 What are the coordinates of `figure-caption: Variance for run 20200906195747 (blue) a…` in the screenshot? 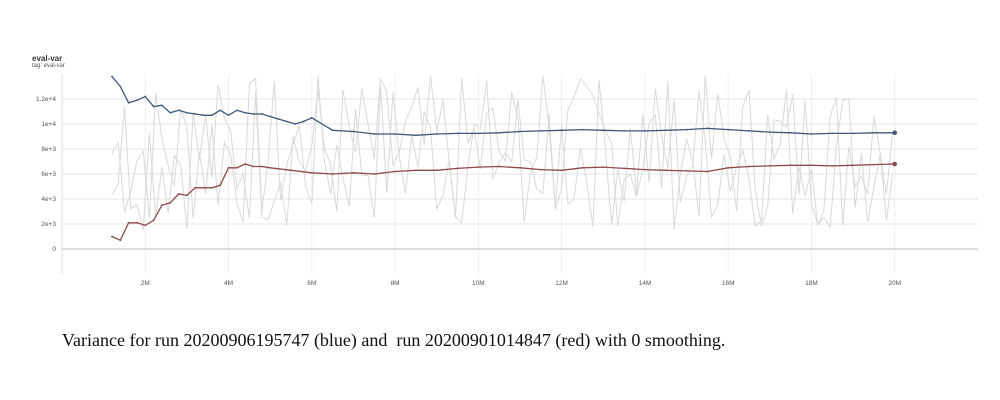 It's located at (394, 340).